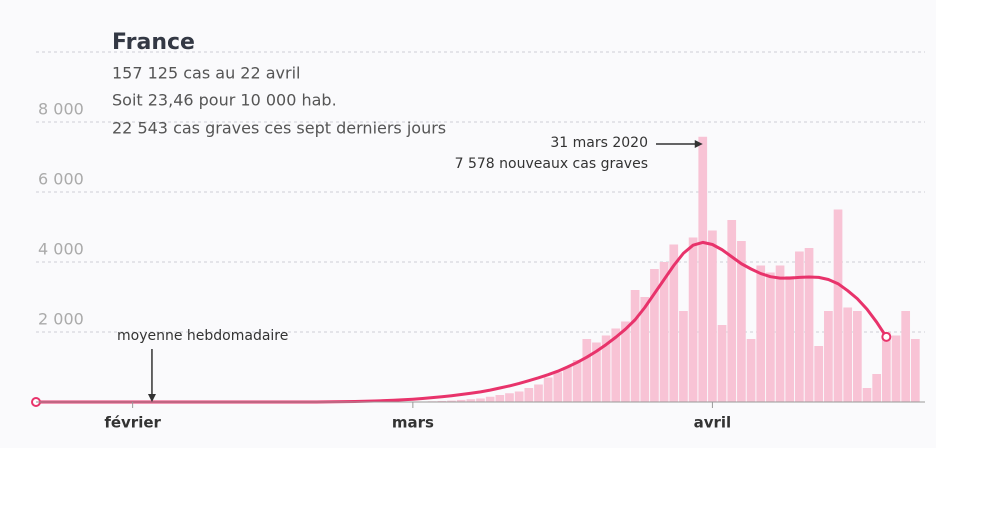  I want to click on annotation: moyenne hebdomadaire, so click(202, 336).